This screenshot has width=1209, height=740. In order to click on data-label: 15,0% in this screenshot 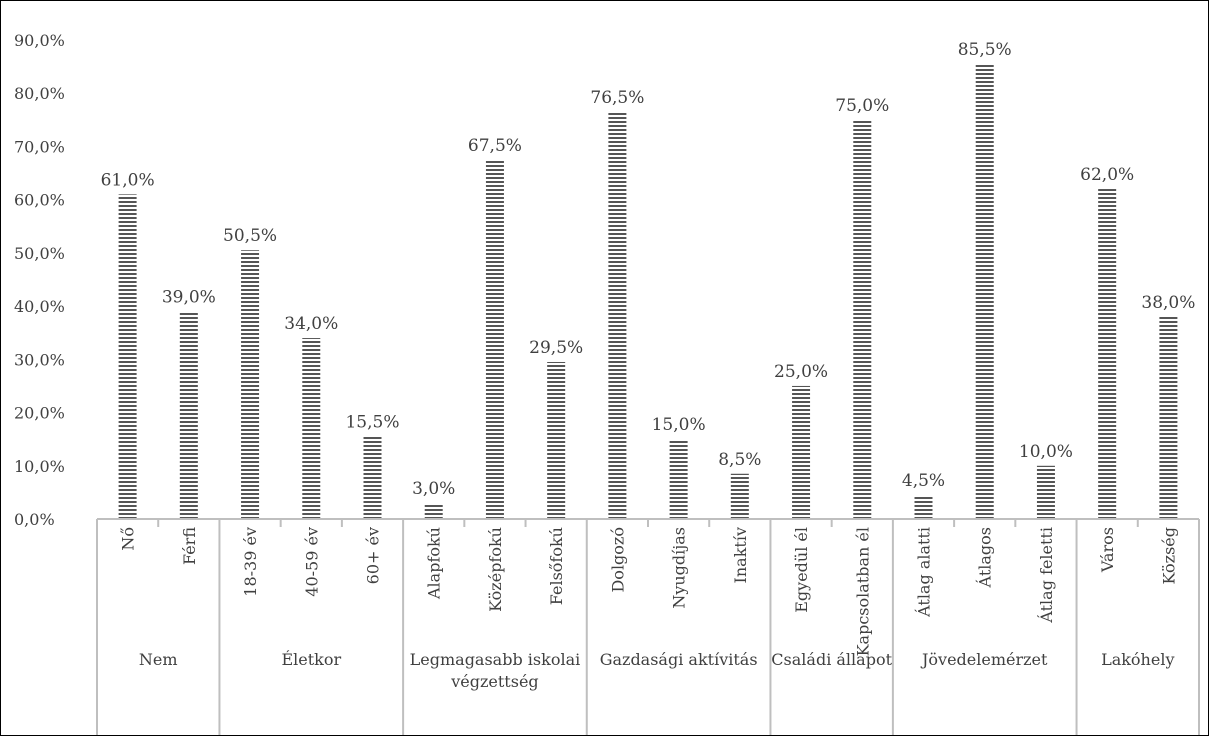, I will do `click(679, 425)`.